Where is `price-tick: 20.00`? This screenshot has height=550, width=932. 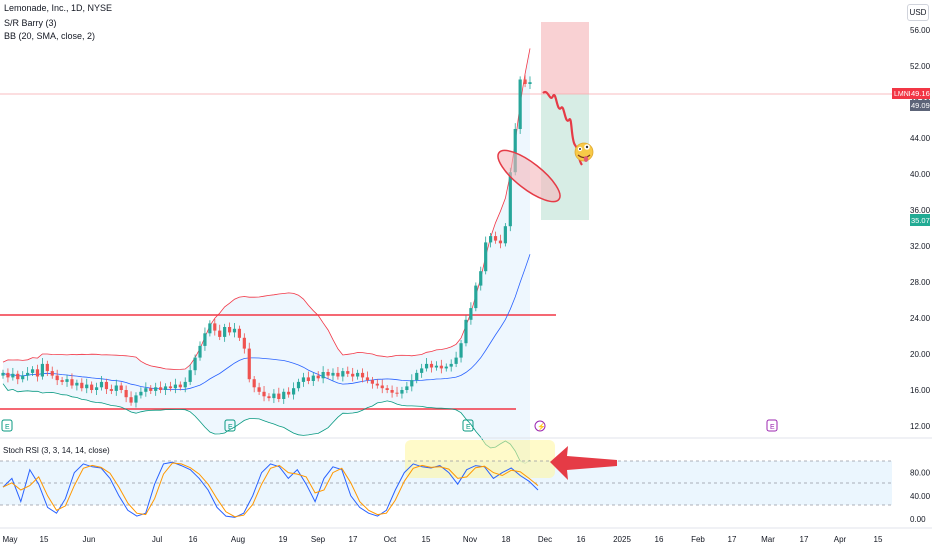 price-tick: 20.00 is located at coordinates (920, 354).